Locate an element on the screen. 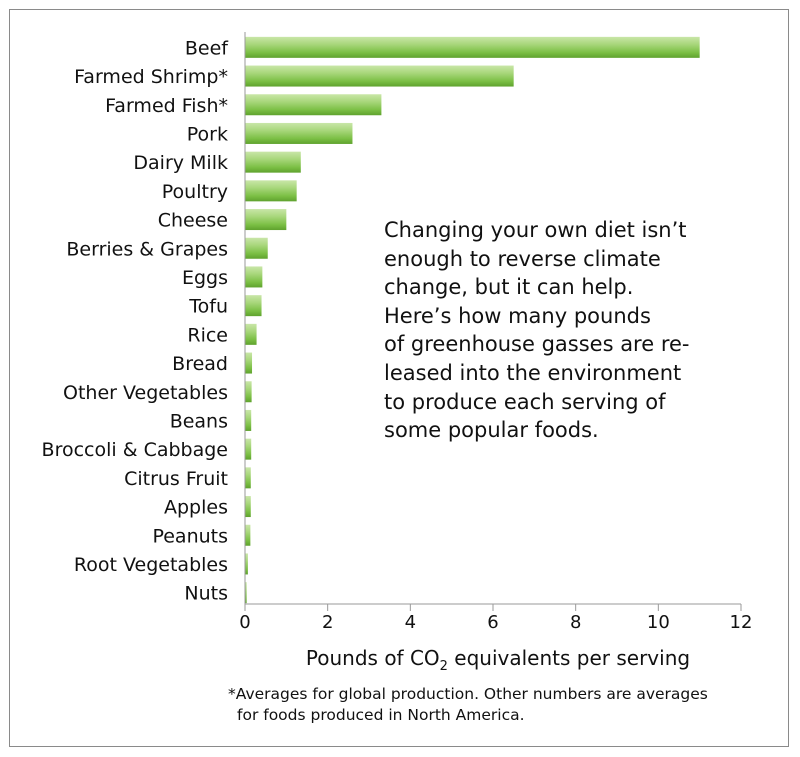 Image resolution: width=800 pixels, height=757 pixels. category-label: Beef is located at coordinates (207, 48).